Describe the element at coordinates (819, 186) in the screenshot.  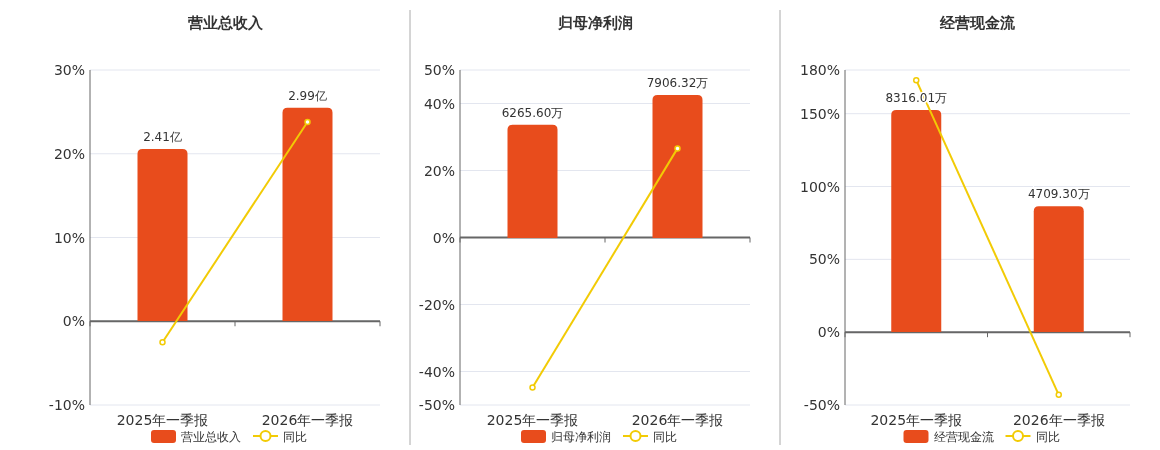
I see `y-tick-label: 100%` at that location.